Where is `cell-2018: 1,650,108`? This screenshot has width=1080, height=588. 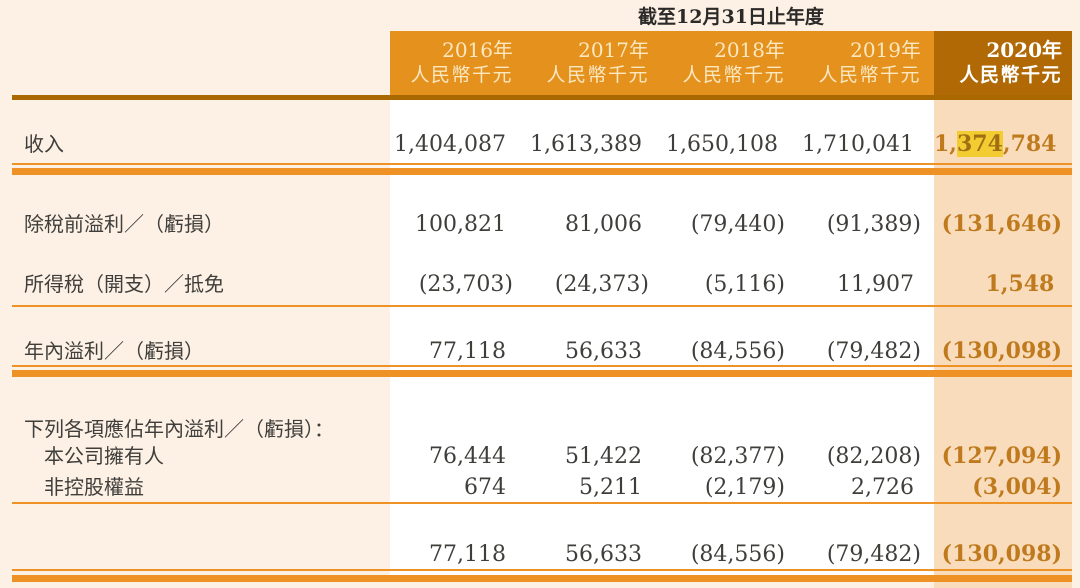
cell-2018: 1,650,108 is located at coordinates (722, 144).